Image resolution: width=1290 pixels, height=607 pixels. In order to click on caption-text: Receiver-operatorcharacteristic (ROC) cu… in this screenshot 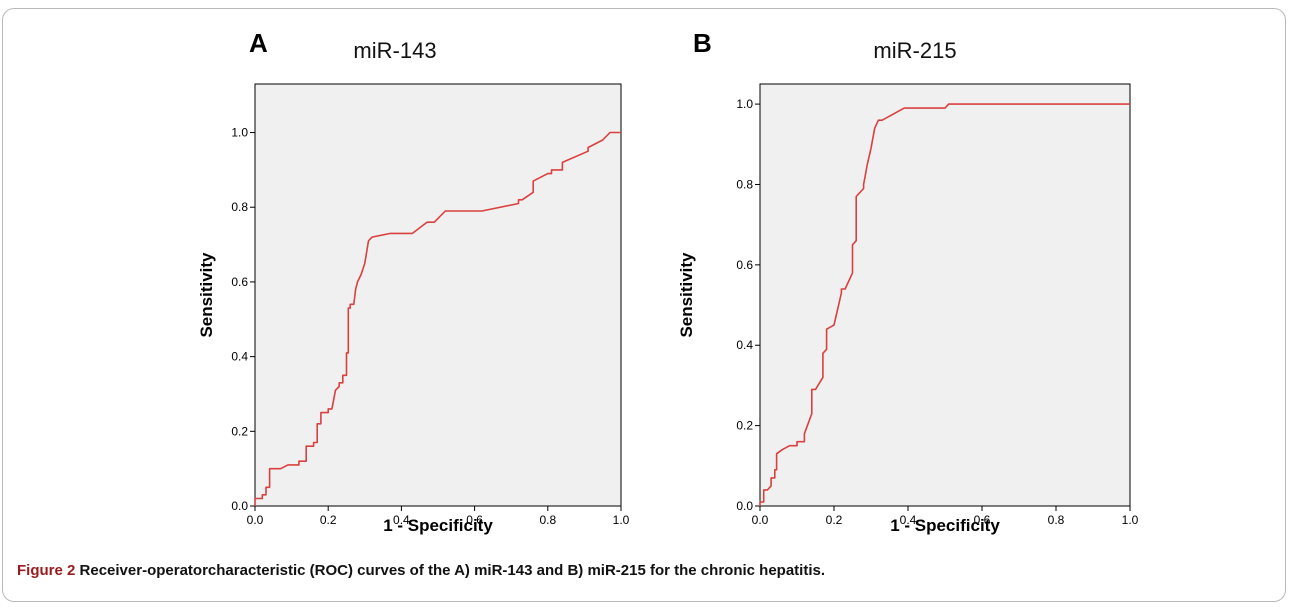, I will do `click(450, 570)`.